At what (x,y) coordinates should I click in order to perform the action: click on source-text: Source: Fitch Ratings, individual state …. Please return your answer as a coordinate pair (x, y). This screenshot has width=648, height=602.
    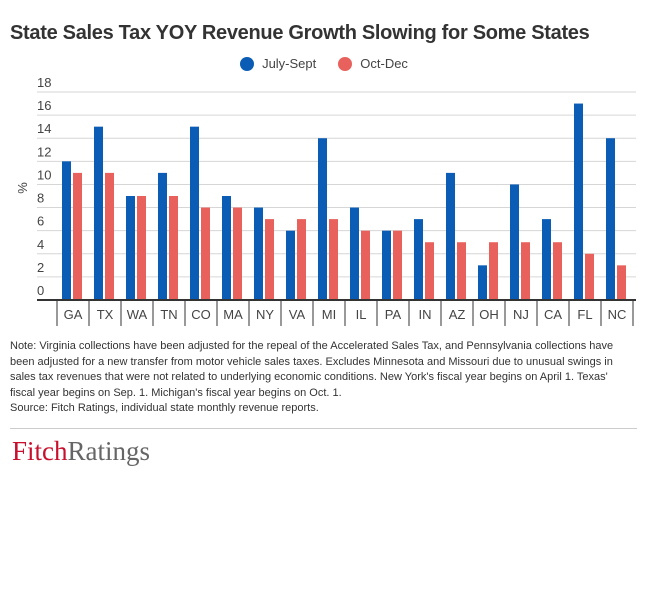
    Looking at the image, I should click on (164, 408).